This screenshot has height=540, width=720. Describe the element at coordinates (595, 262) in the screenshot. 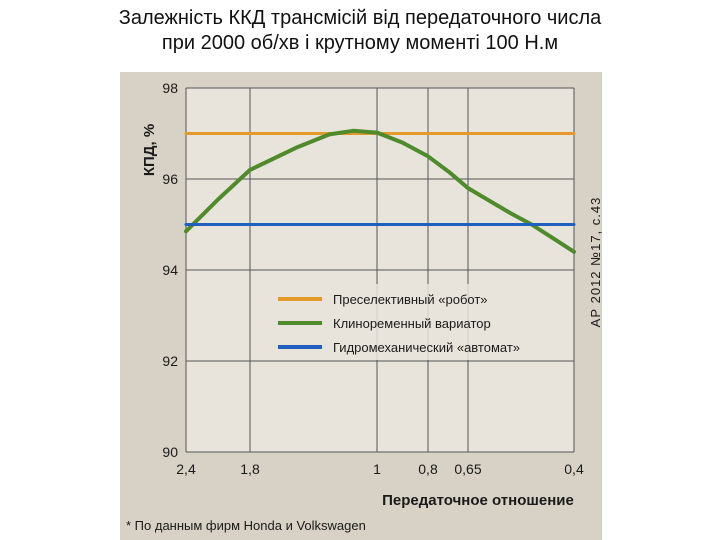

I see `source-note: АР 2012 №17, с.43` at that location.